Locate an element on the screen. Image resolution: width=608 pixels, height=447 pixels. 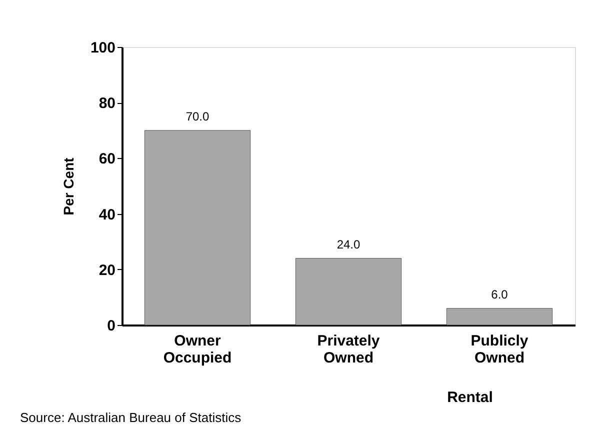
data-label: 70.0 is located at coordinates (198, 116).